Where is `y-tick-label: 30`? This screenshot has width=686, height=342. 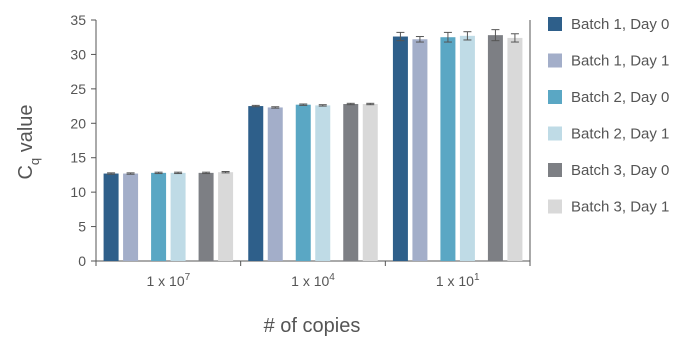 y-tick-label: 30 is located at coordinates (78, 54).